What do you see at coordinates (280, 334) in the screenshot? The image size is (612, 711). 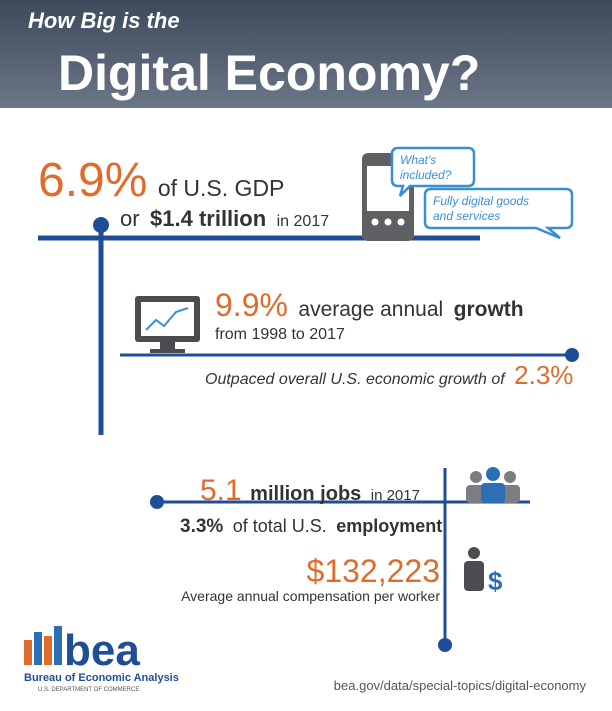 I see `growth-period: from 1998 to 2017` at bounding box center [280, 334].